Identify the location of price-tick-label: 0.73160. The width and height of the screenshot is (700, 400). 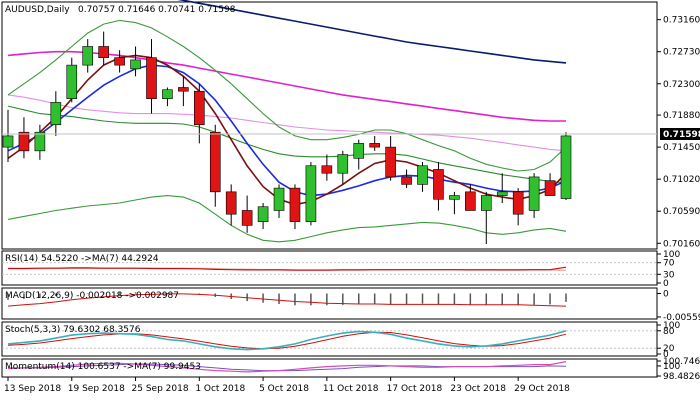
(681, 21).